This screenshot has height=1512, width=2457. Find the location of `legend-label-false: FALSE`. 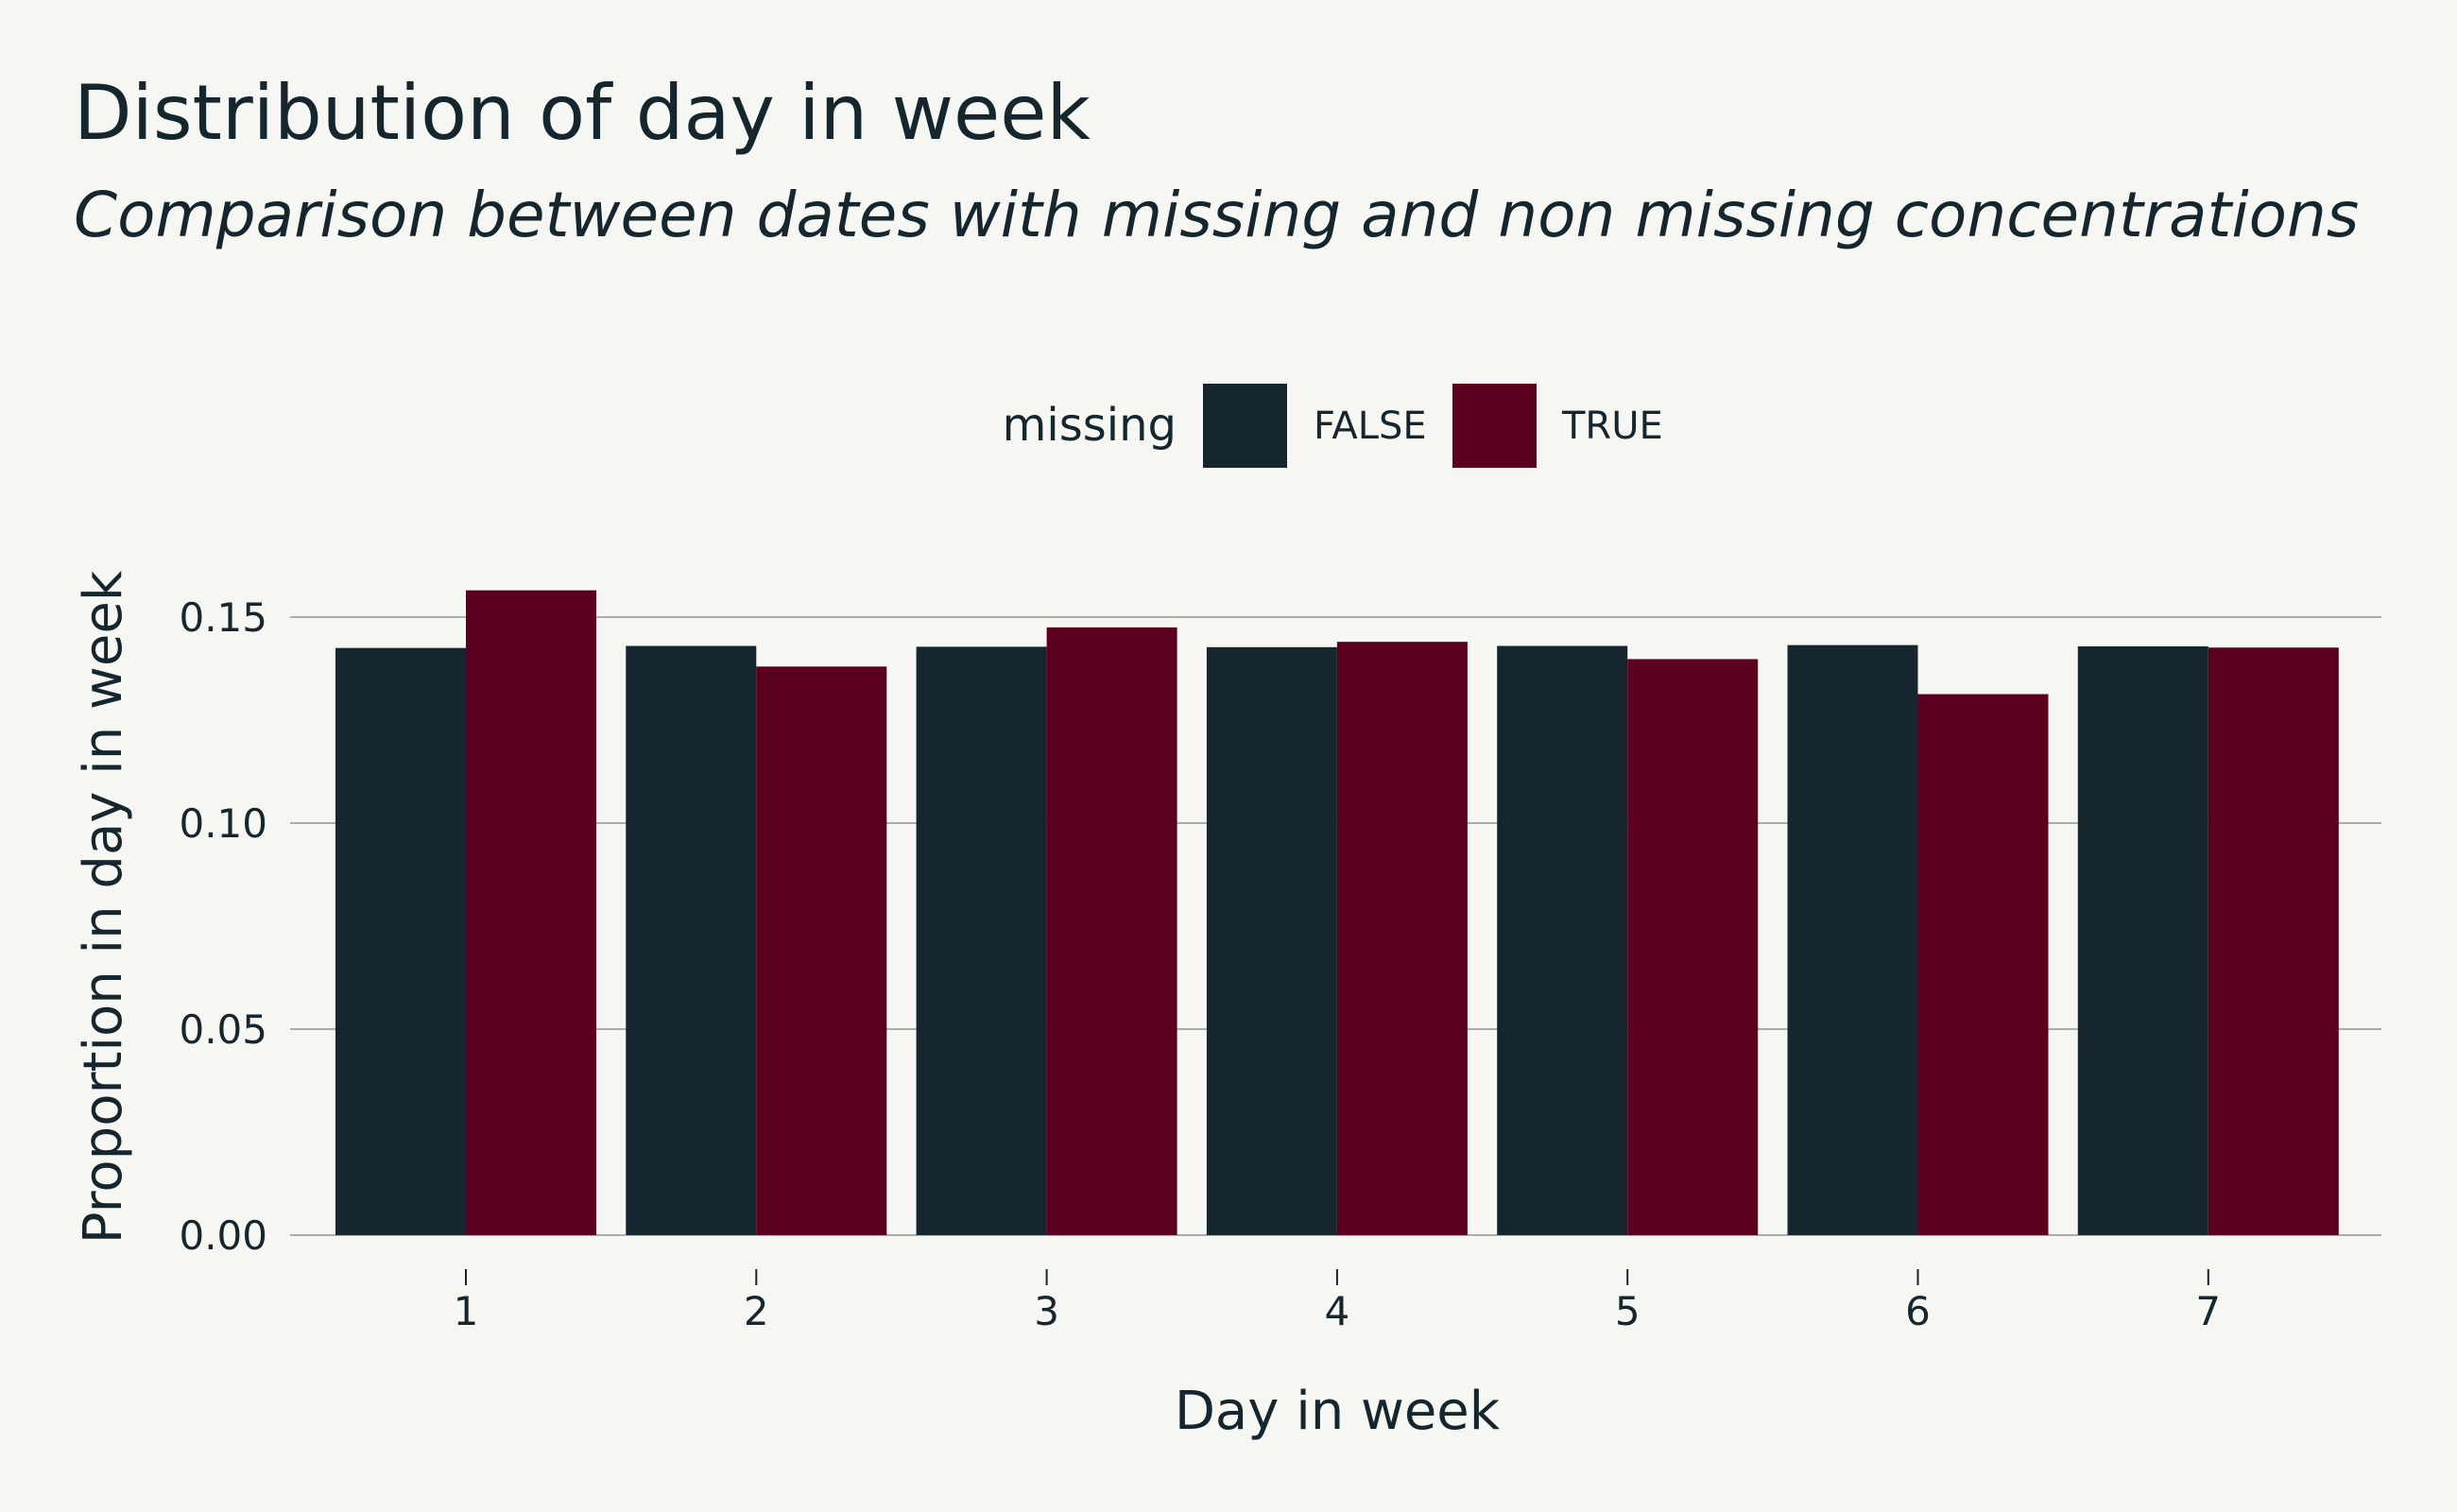

legend-label-false: FALSE is located at coordinates (1370, 426).